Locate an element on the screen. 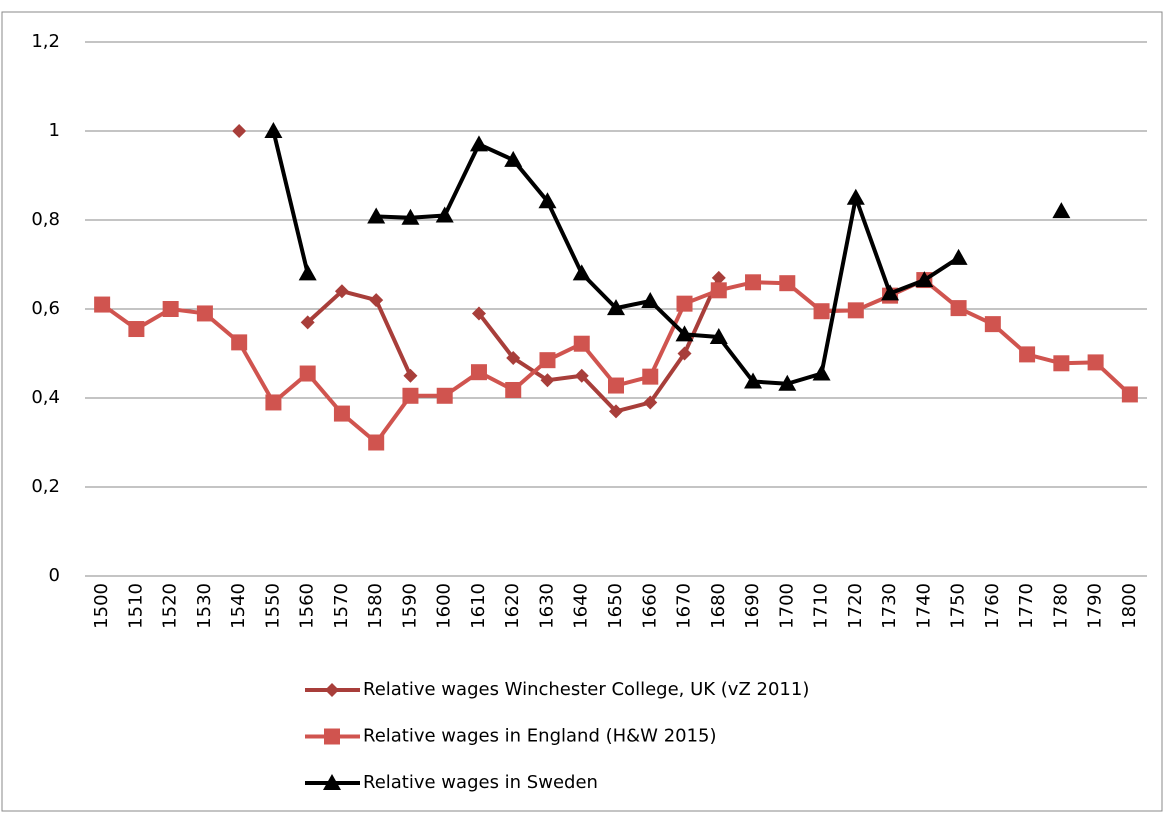 This screenshot has width=1165, height=816. y-tick-label: 0,6 is located at coordinates (45, 308).